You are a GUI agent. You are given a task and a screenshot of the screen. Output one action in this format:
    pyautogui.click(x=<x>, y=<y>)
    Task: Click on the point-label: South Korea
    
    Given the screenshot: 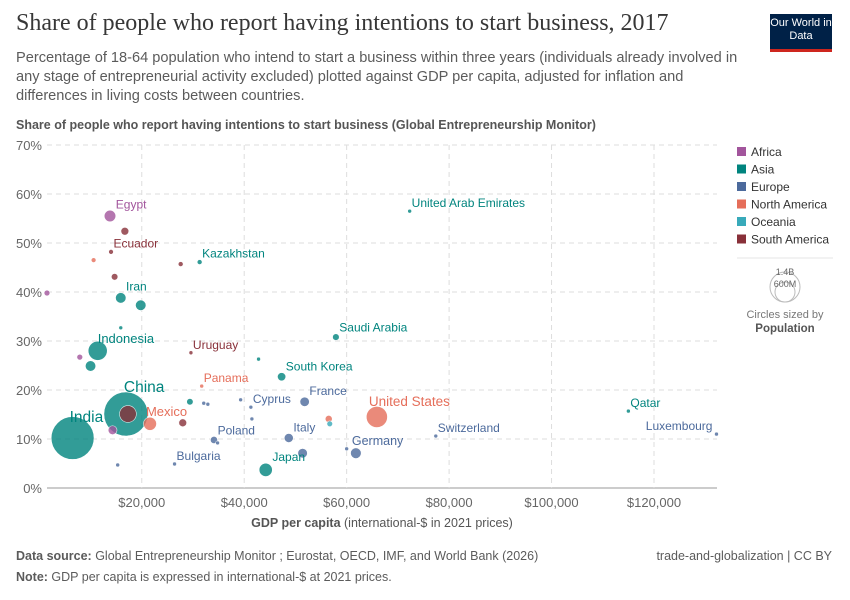 What is the action you would take?
    pyautogui.click(x=319, y=367)
    